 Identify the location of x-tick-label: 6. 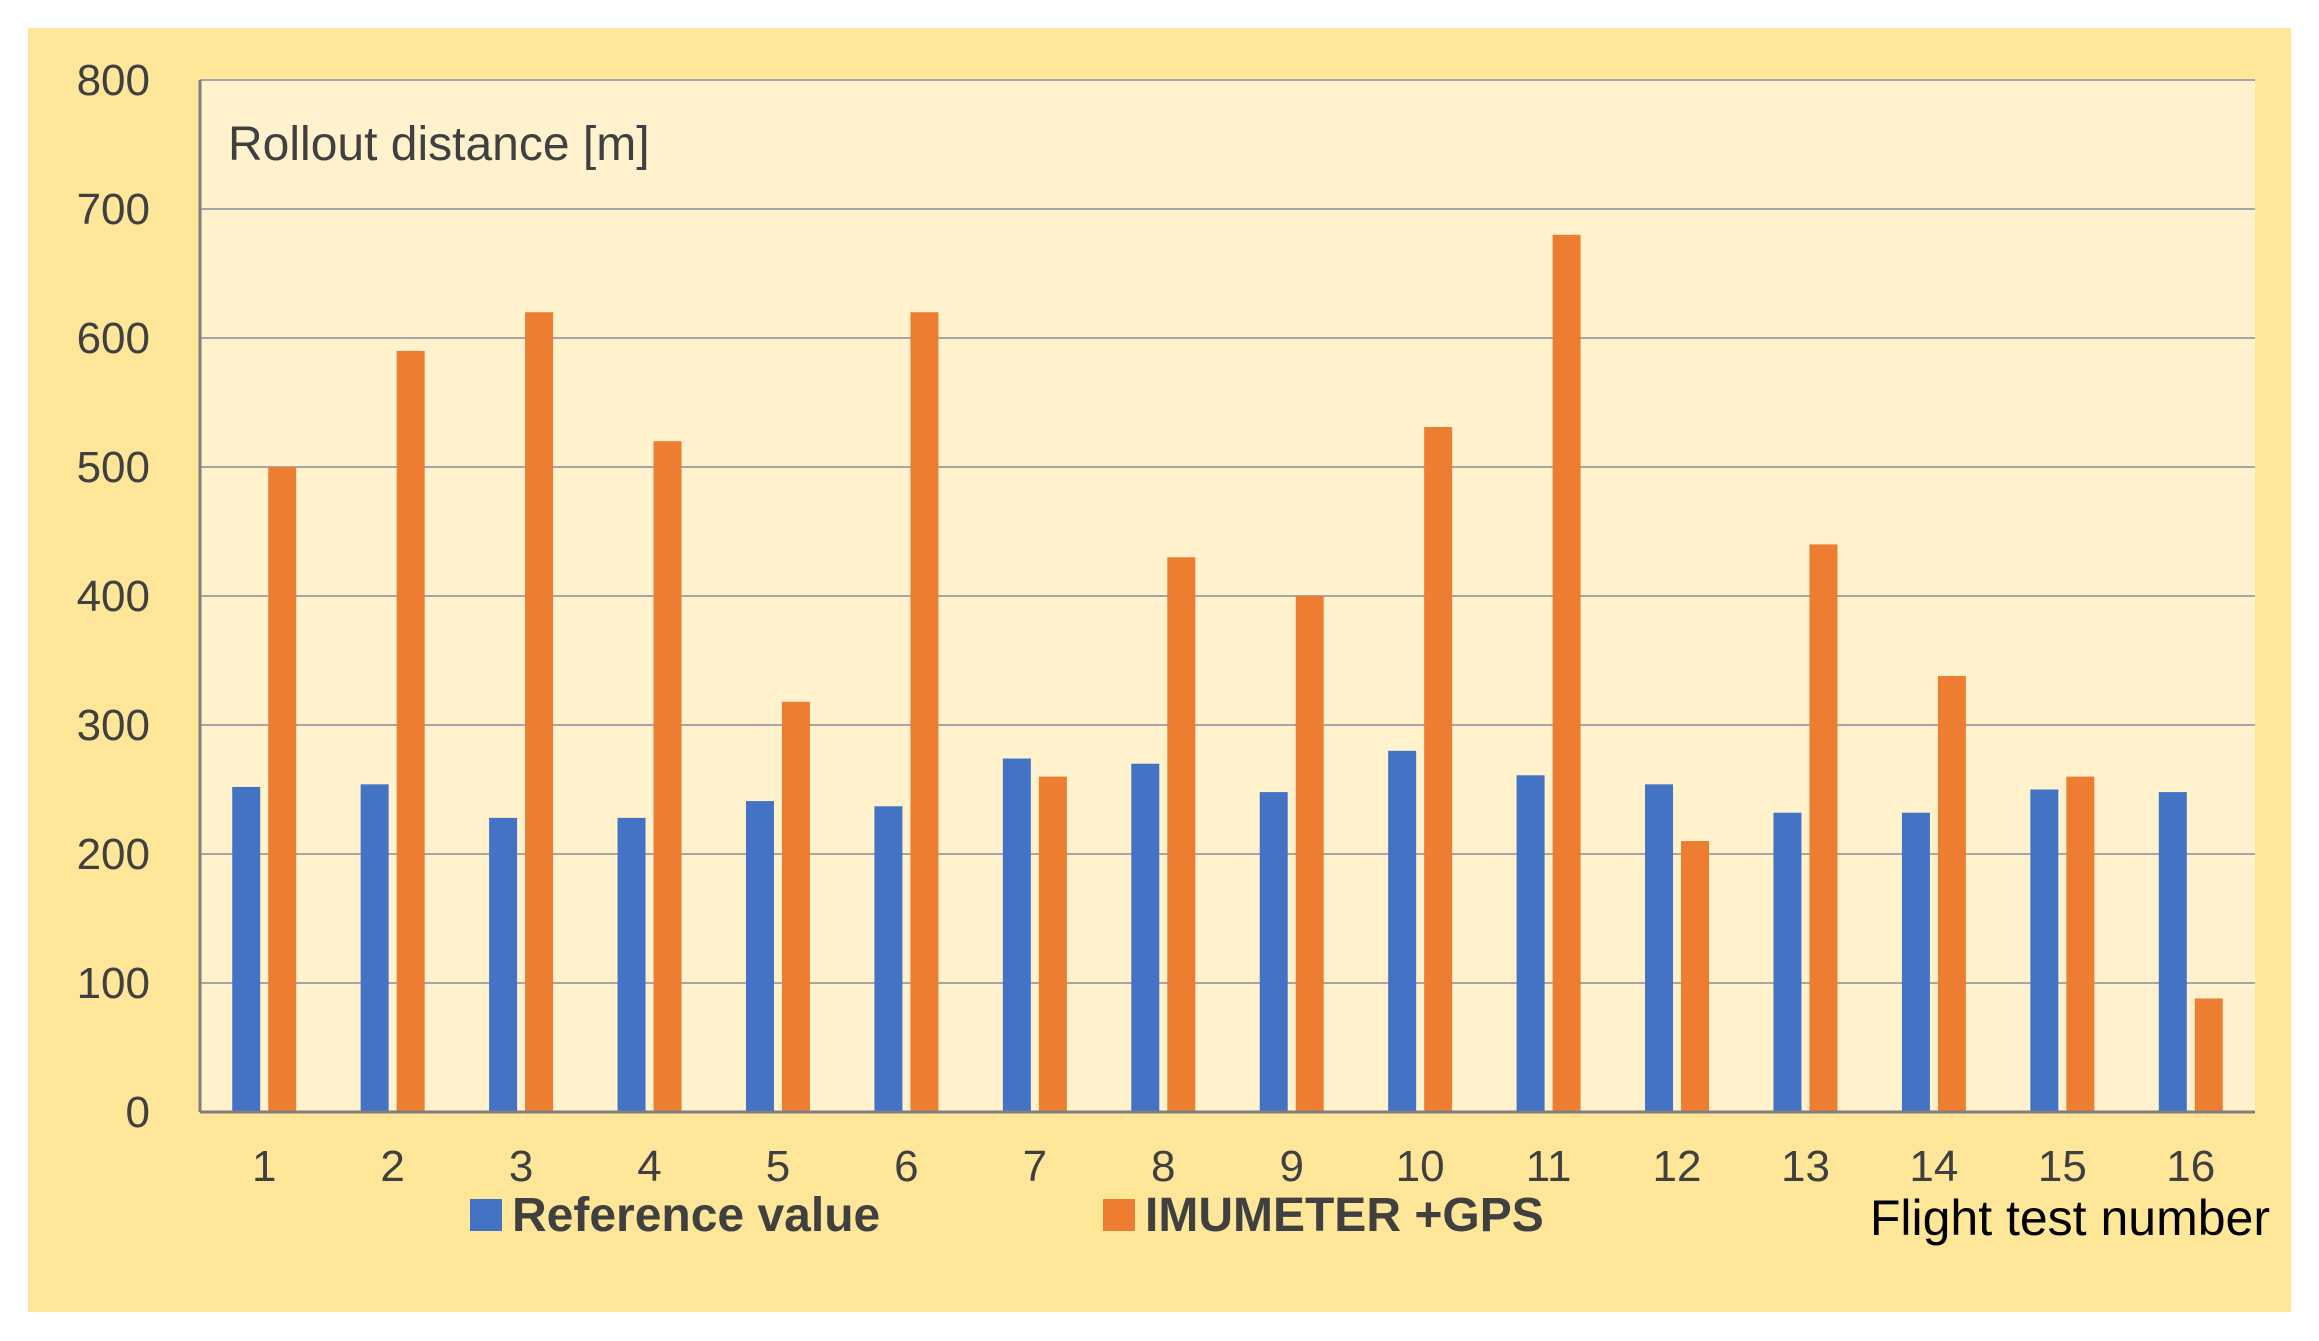
(906, 1166).